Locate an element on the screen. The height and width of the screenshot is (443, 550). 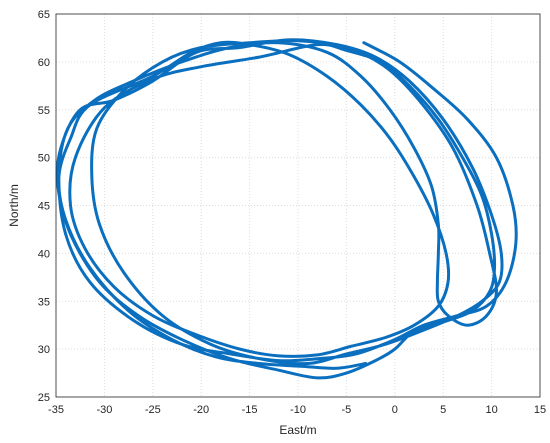
y-tick-label: 40 is located at coordinates (44, 254).